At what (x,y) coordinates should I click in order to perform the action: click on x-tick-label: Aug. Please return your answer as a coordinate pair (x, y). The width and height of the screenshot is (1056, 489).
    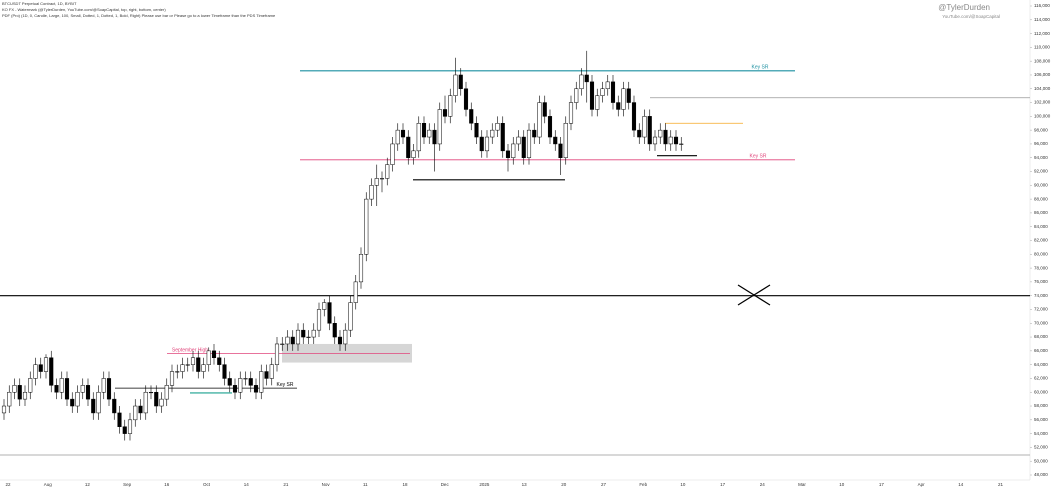
    Looking at the image, I should click on (48, 484).